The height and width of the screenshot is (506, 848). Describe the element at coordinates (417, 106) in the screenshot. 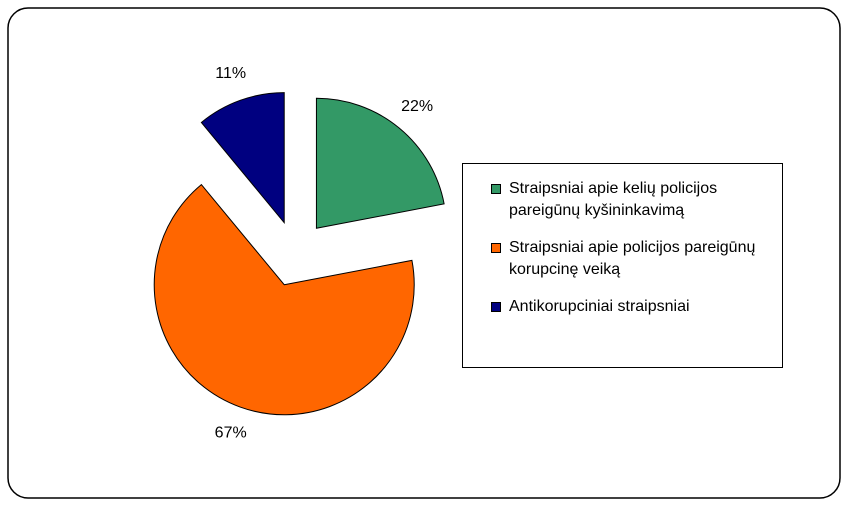

I see `data-label: 22%` at that location.